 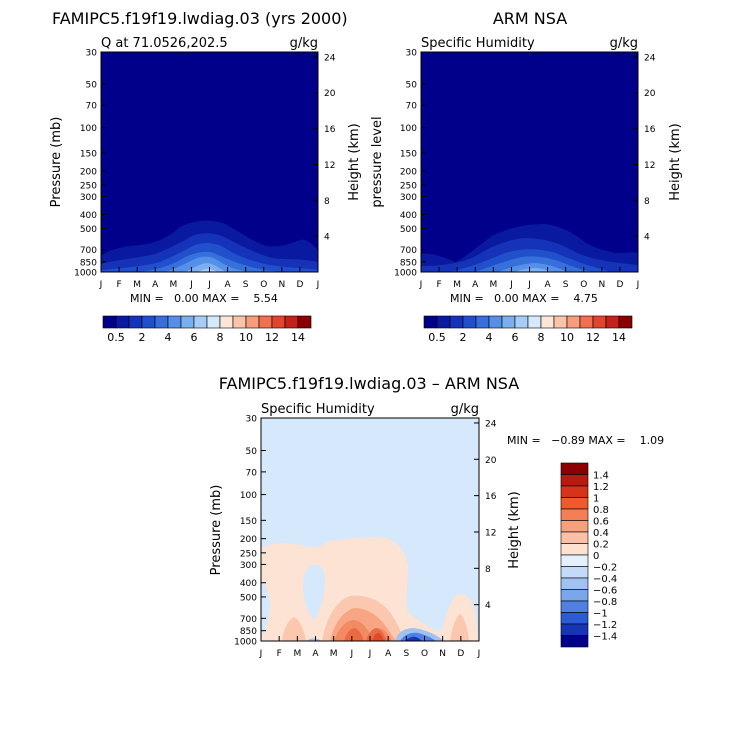 What do you see at coordinates (601, 533) in the screenshot?
I see `diff-colorbar-label: 0.4` at bounding box center [601, 533].